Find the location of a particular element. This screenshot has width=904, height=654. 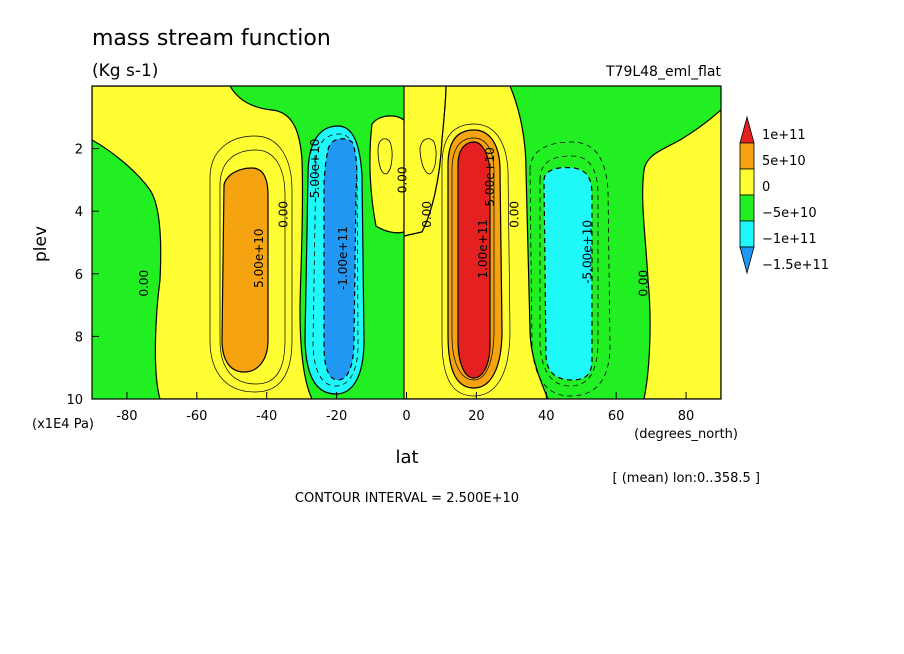

contour-nh-75e9 is located at coordinates (473, 259).